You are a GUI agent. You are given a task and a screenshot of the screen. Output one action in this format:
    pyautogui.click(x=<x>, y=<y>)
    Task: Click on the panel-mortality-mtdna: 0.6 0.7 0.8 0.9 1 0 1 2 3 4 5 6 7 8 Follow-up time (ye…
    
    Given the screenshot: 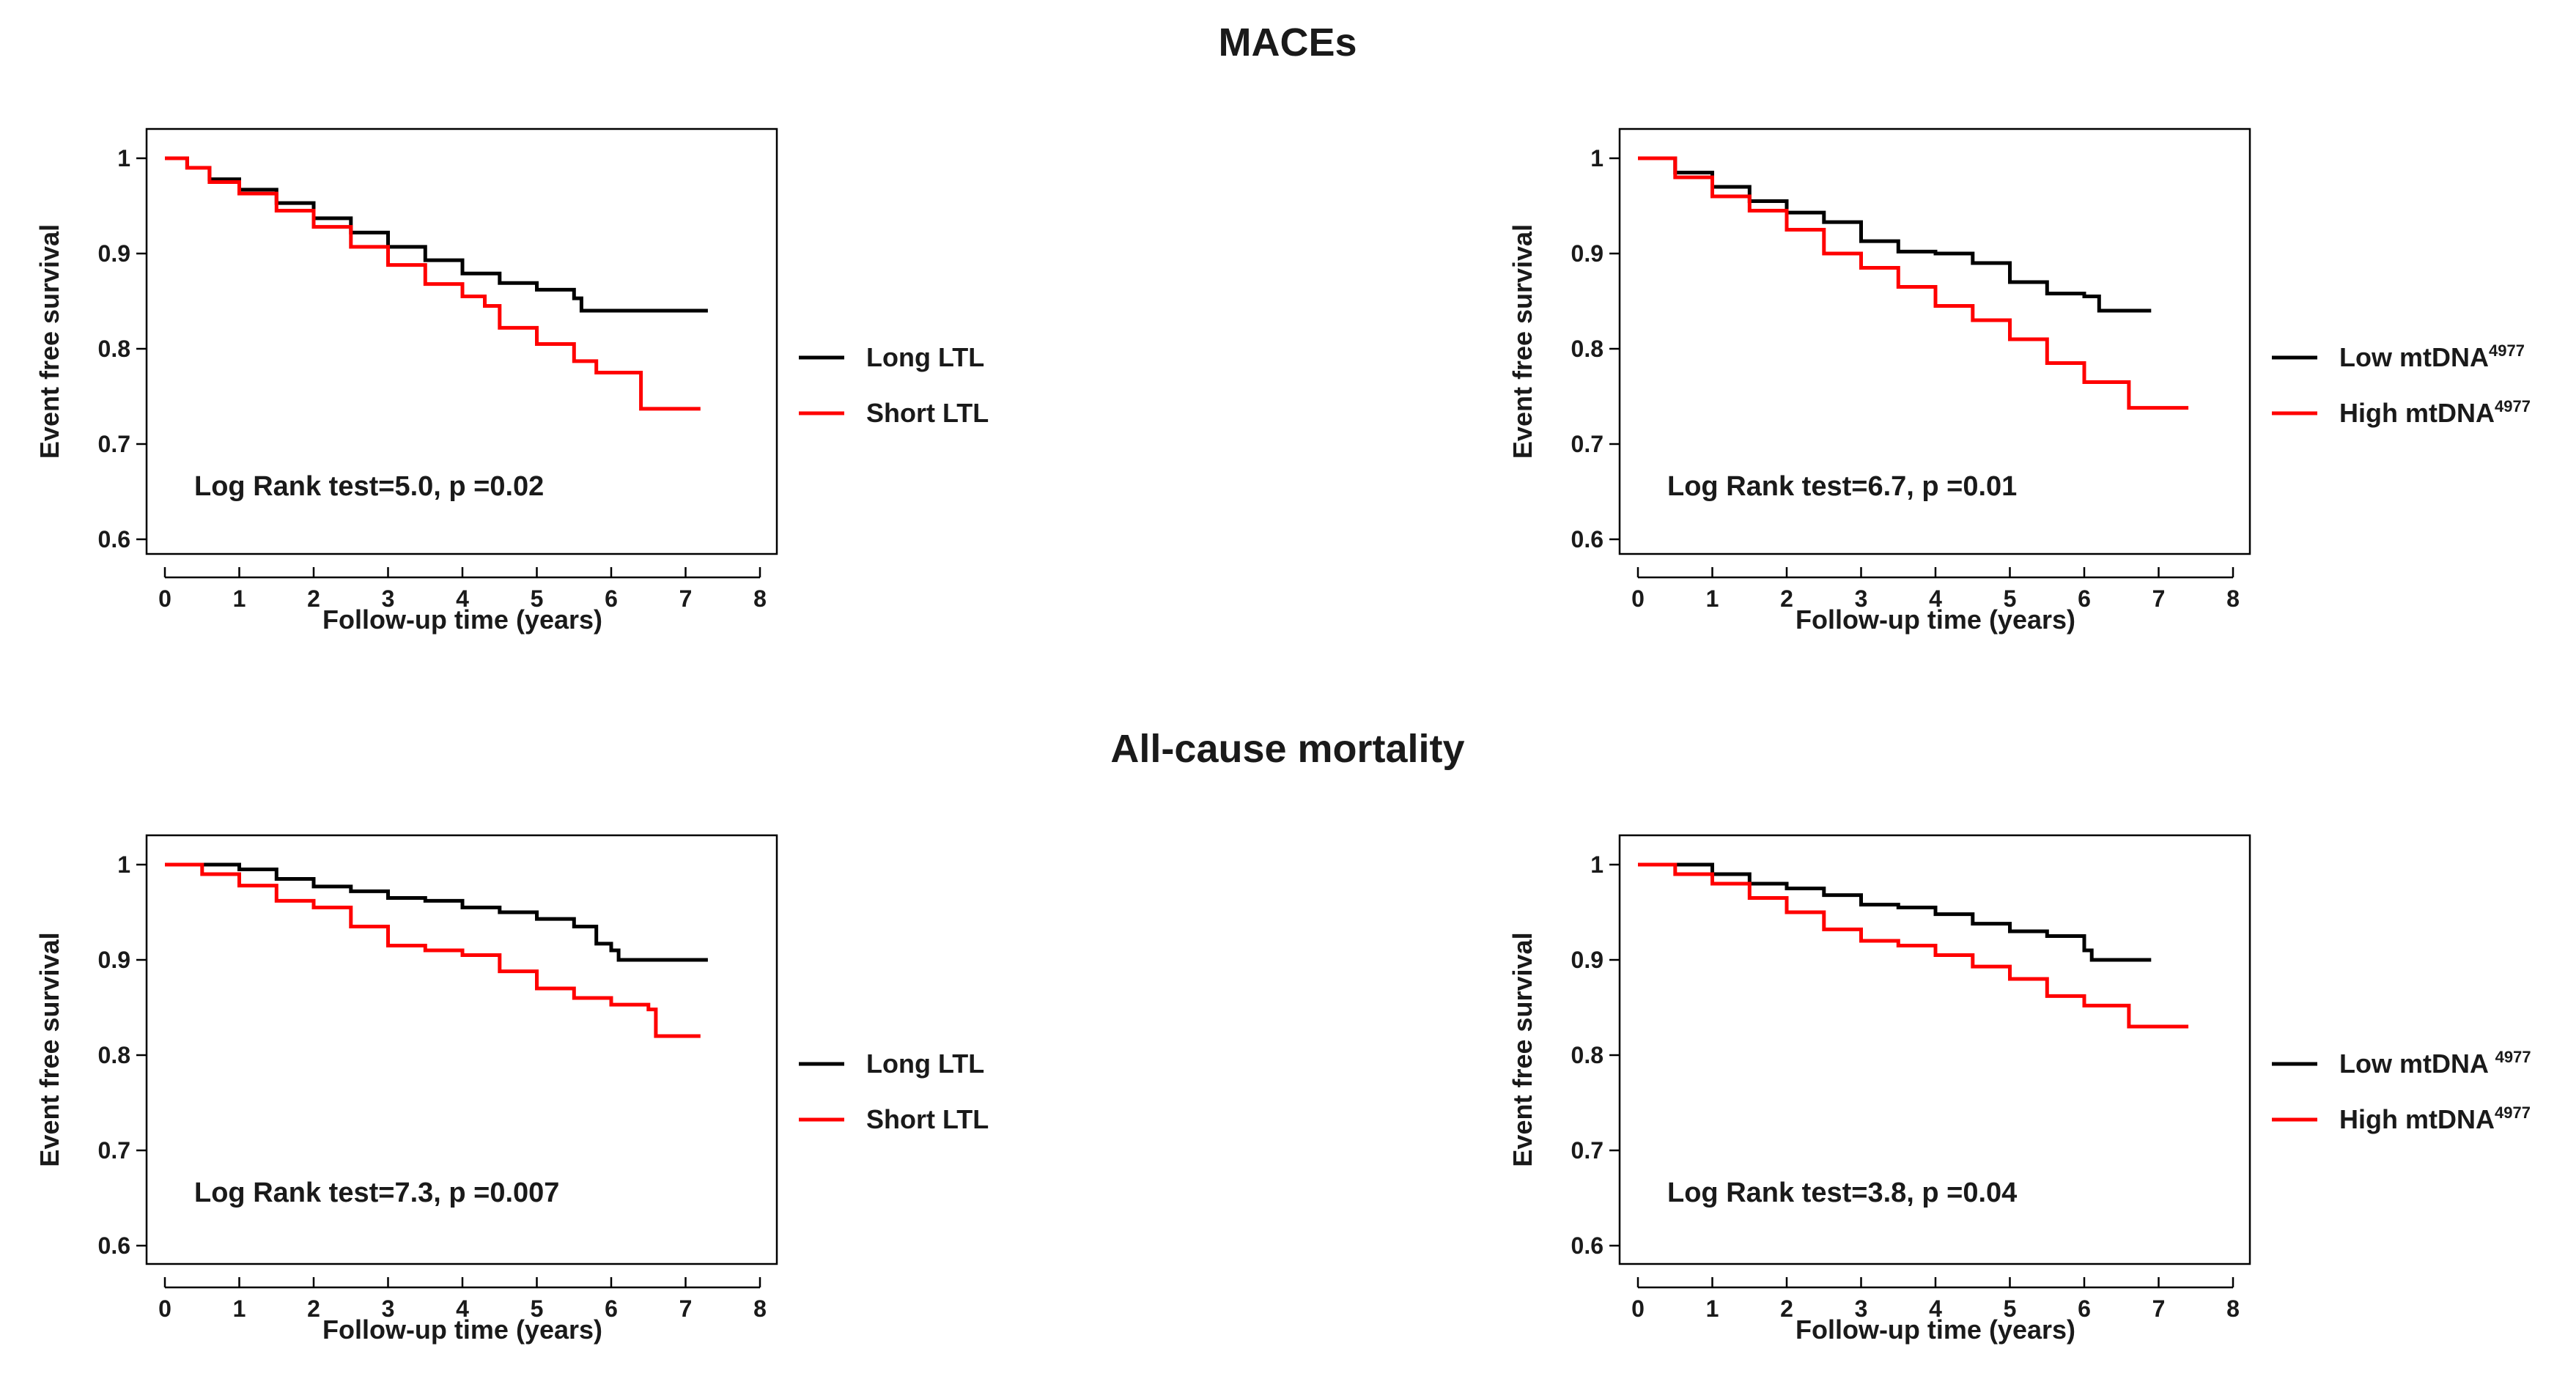 What is the action you would take?
    pyautogui.click(x=2019, y=1089)
    